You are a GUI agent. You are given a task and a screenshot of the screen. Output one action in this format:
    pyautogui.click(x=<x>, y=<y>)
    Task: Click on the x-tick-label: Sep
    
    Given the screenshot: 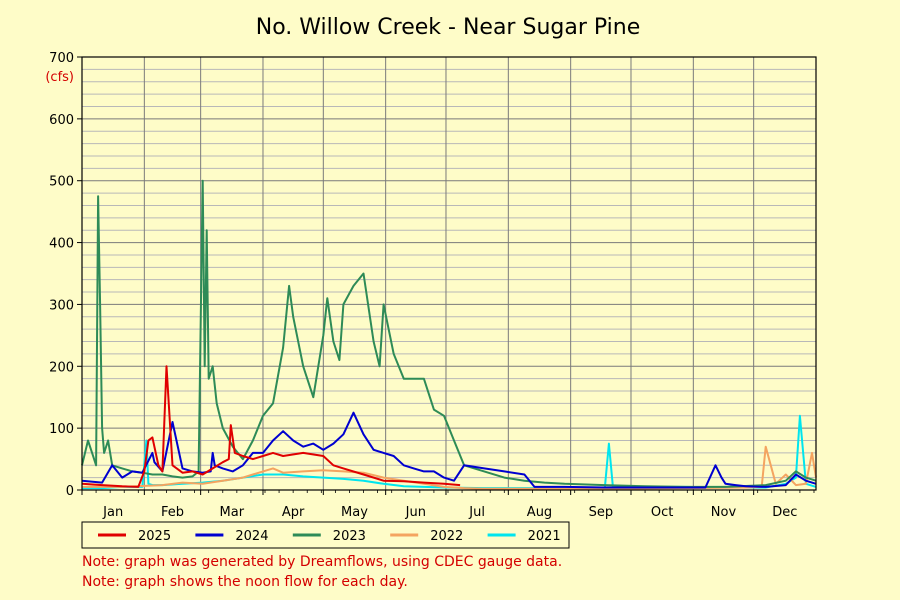 What is the action you would take?
    pyautogui.click(x=601, y=512)
    